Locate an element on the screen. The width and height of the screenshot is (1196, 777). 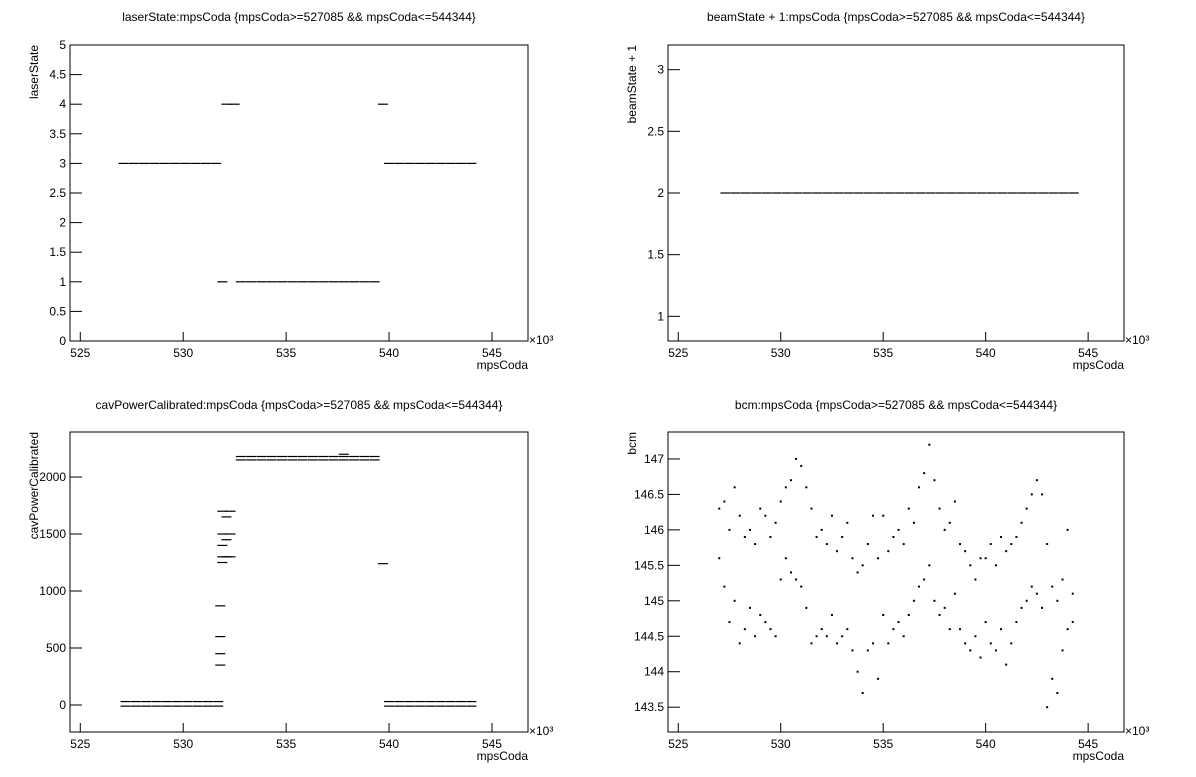
y-tick-label: 146.5 is located at coordinates (649, 494).